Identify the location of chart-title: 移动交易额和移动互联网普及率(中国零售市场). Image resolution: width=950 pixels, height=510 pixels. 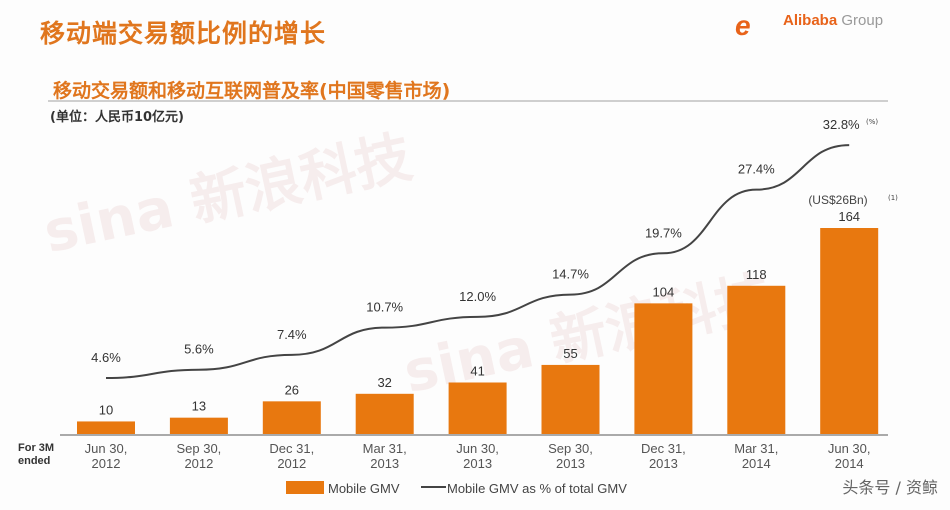
(252, 91).